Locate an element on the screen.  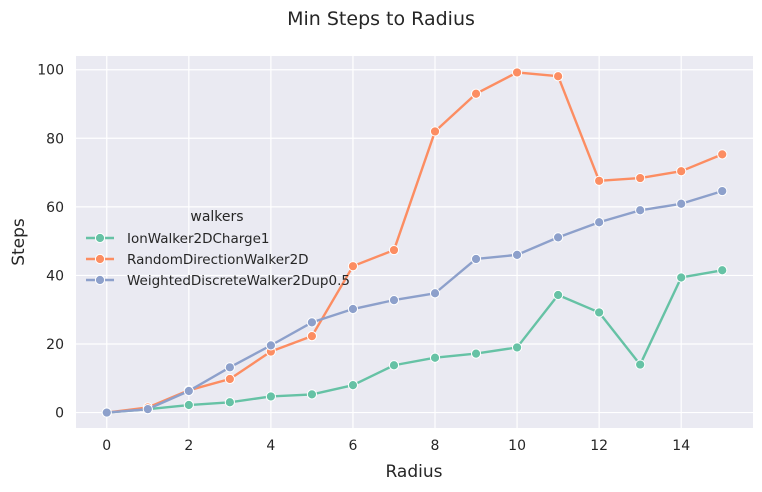
x-tick-label: 12 is located at coordinates (599, 446).